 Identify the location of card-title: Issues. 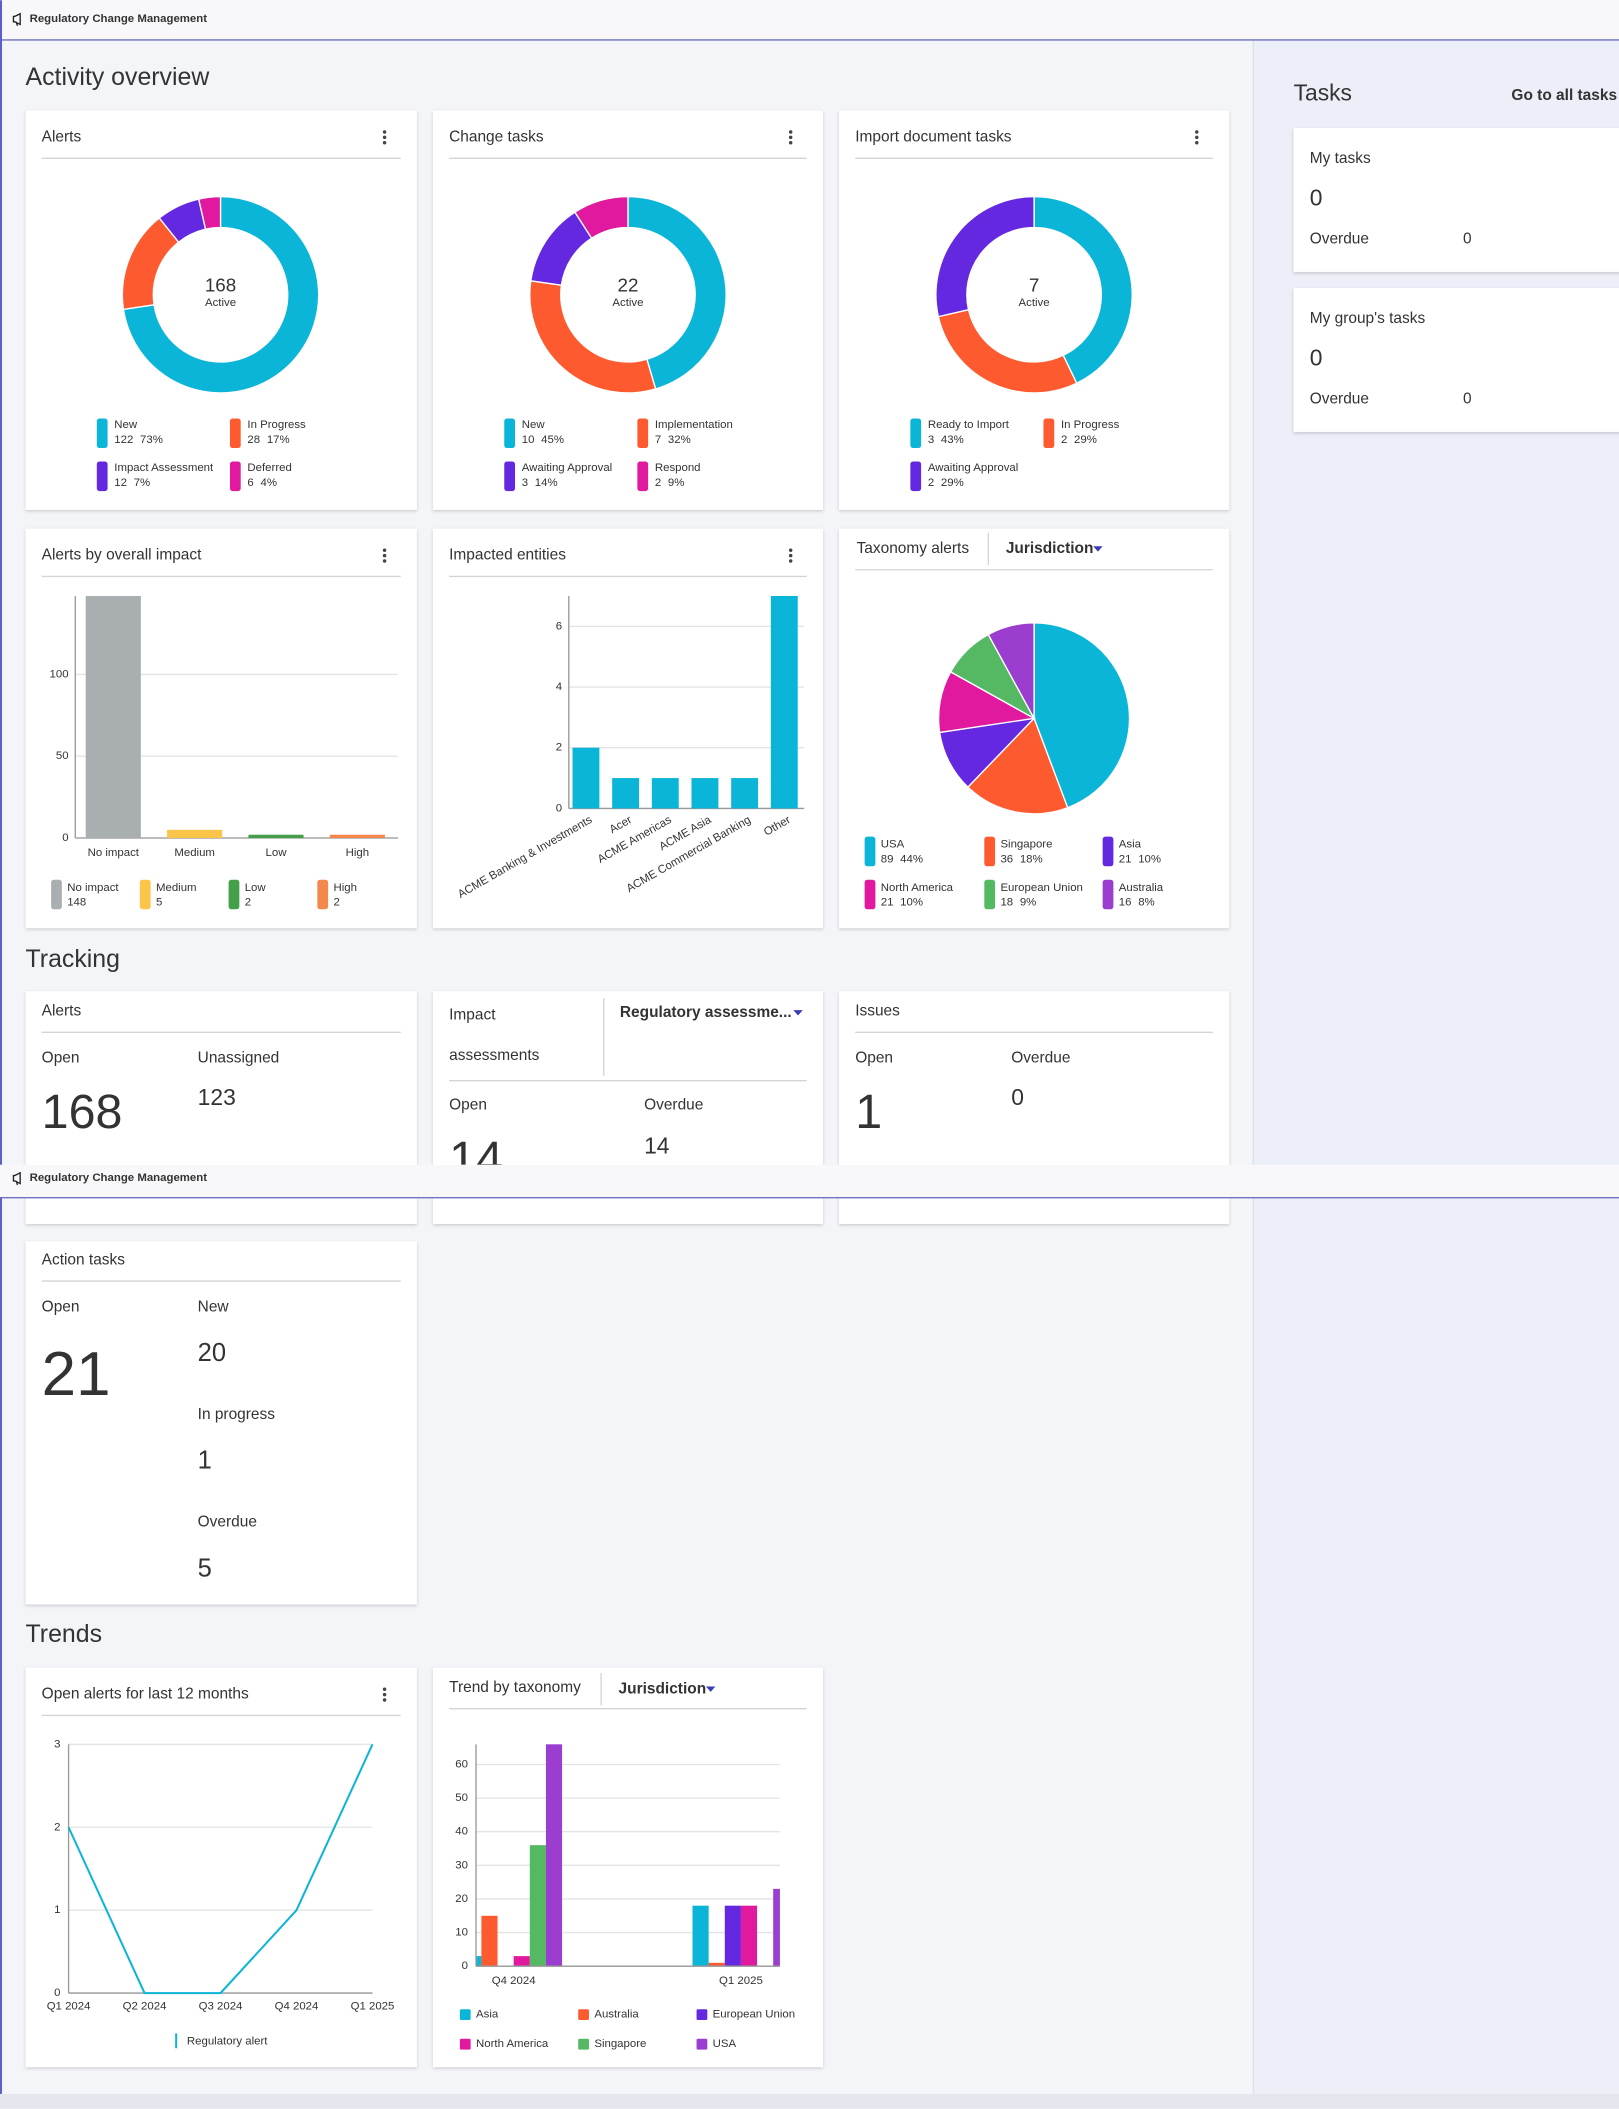
(877, 1011).